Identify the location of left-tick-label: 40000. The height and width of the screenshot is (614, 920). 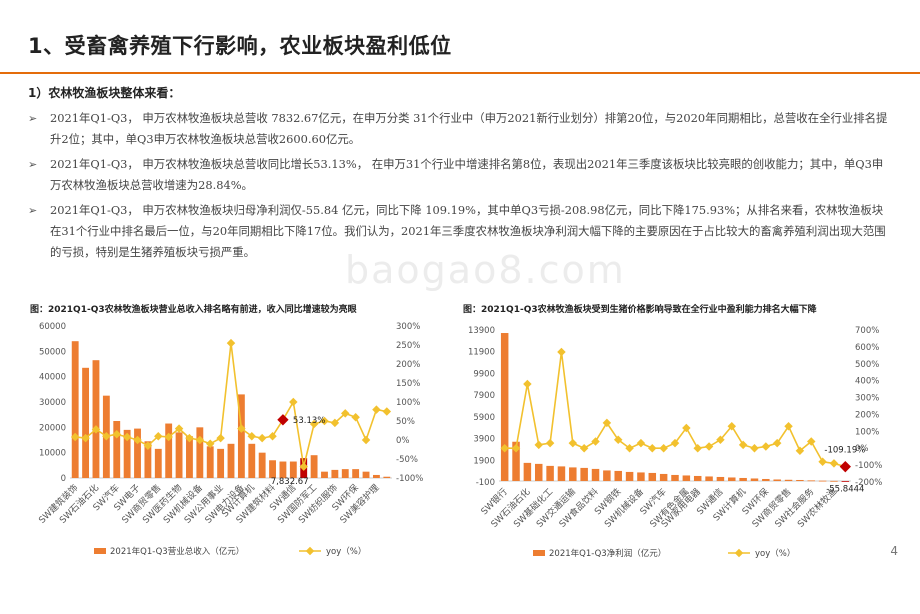
(52, 378).